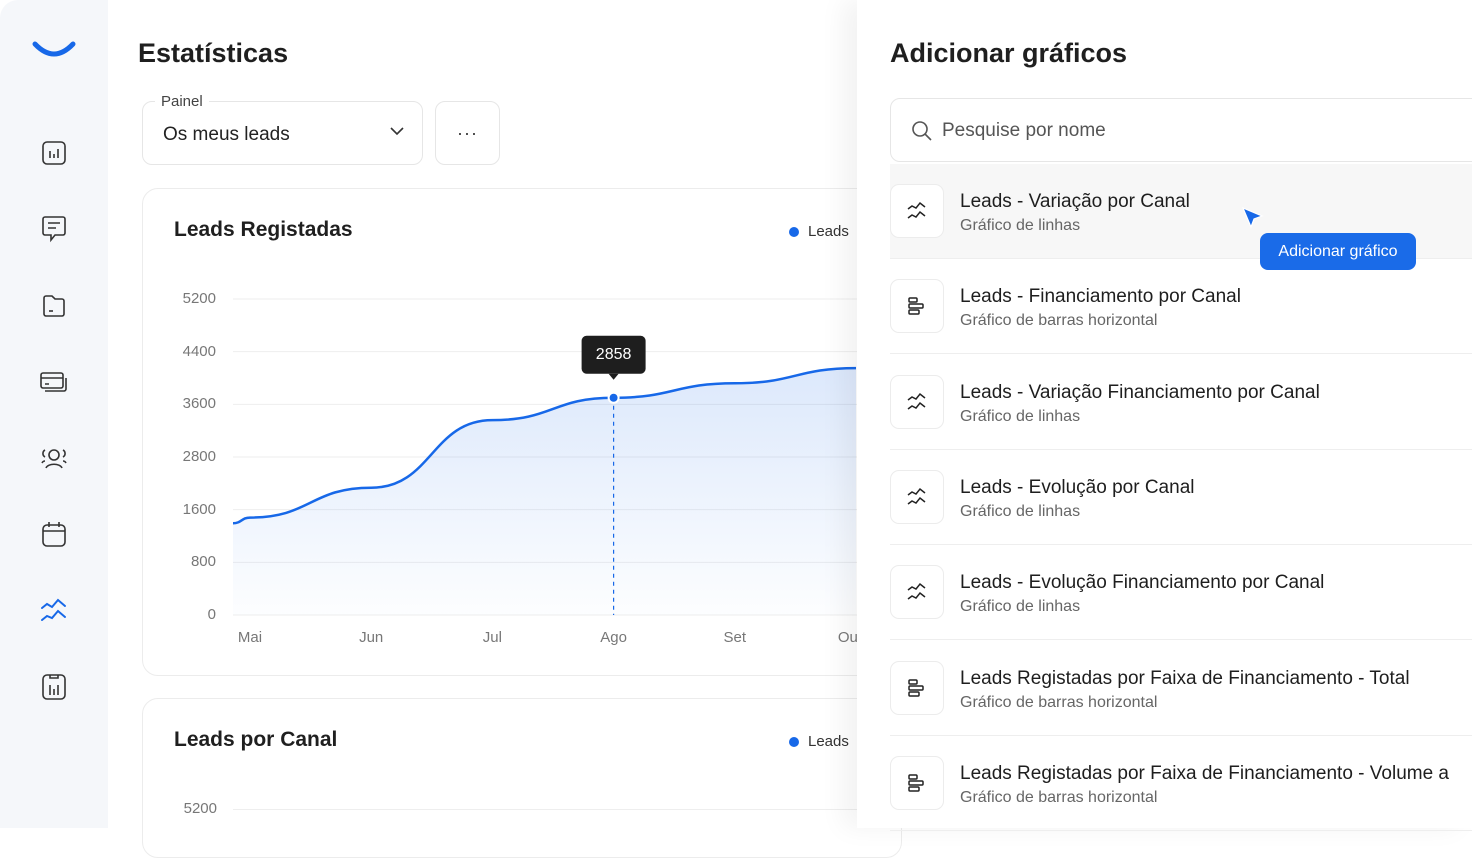 This screenshot has width=1472, height=858. Describe the element at coordinates (1181, 130) in the screenshot. I see `search-input: Pesquise por nome` at that location.